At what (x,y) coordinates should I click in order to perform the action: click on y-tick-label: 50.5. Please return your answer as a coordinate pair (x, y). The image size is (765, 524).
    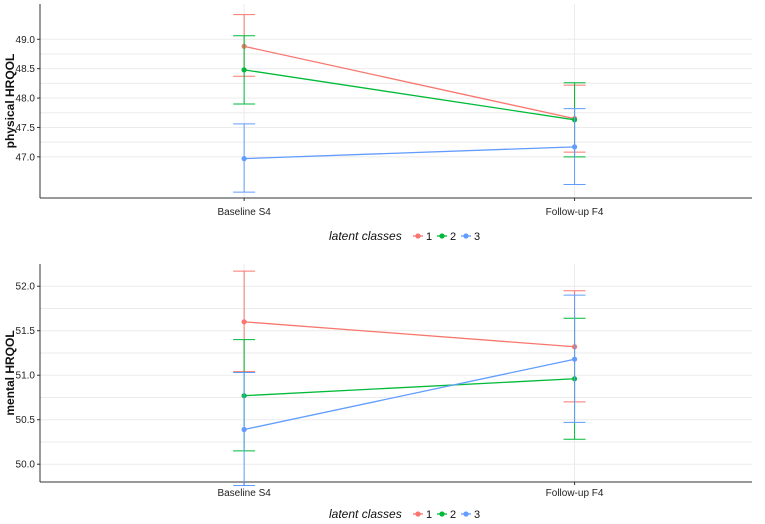
    Looking at the image, I should click on (26, 420).